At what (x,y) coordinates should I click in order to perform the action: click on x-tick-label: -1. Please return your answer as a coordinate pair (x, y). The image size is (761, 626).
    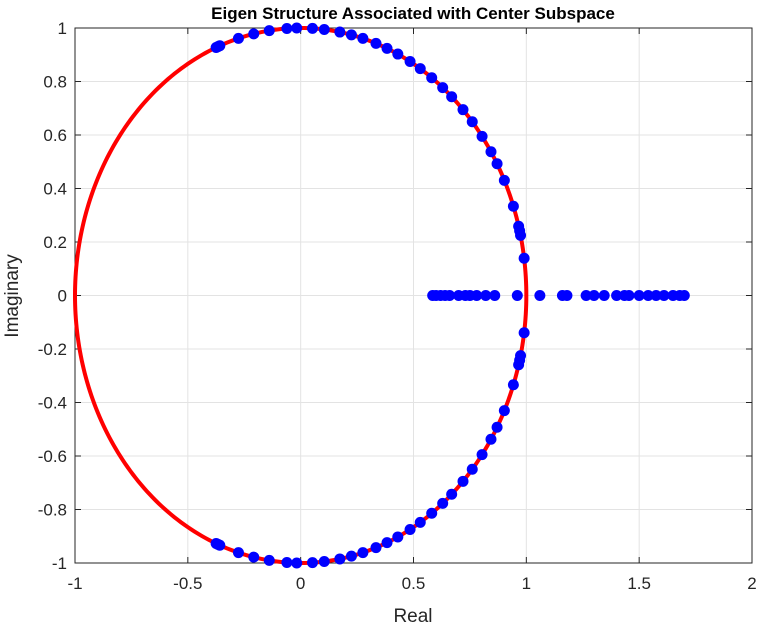
    Looking at the image, I should click on (74, 583).